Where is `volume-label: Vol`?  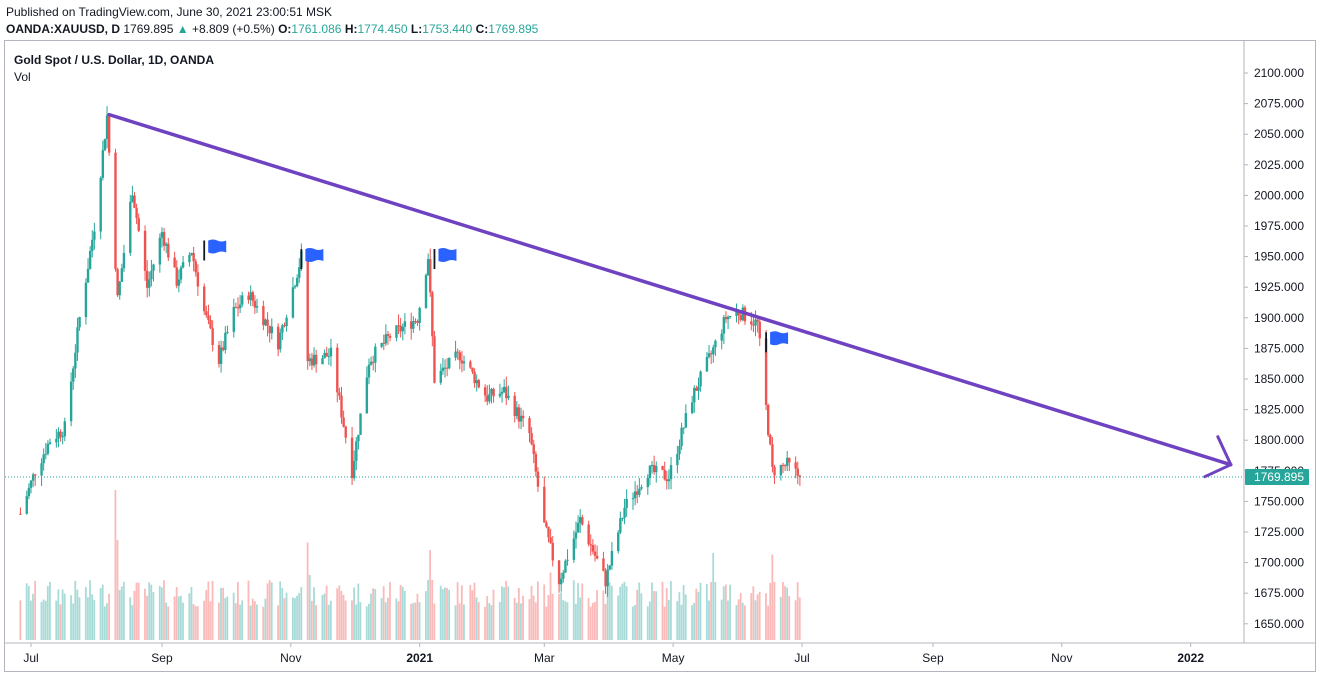
volume-label: Vol is located at coordinates (22, 77).